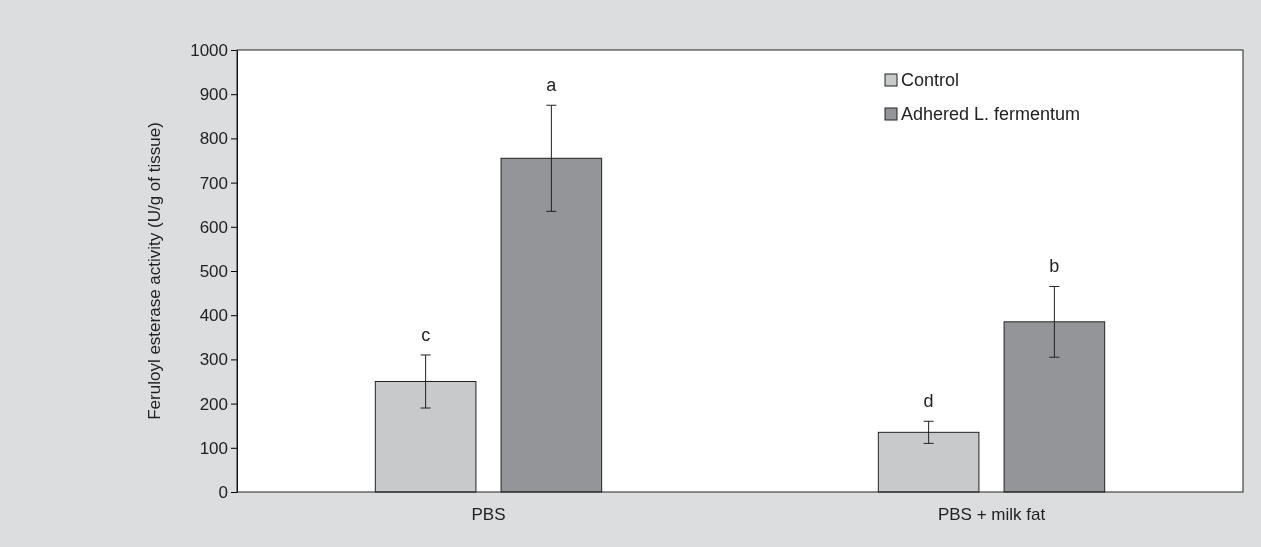  What do you see at coordinates (213, 404) in the screenshot?
I see `y-tick-label: 200` at bounding box center [213, 404].